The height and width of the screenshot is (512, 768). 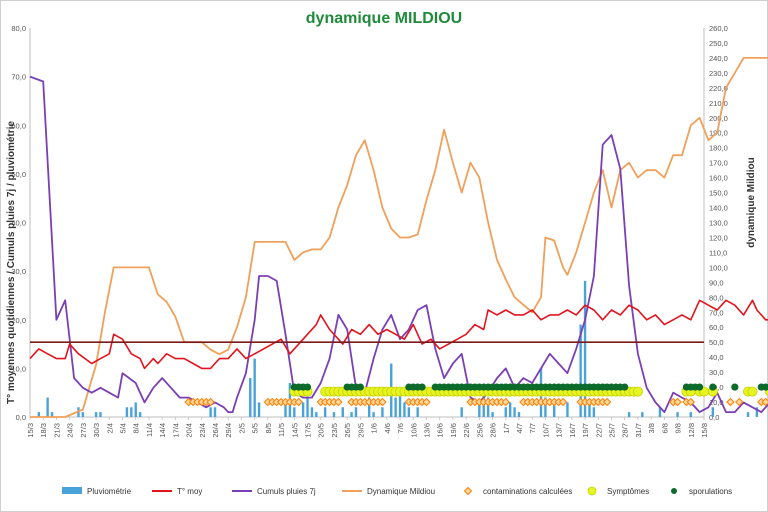 I want to click on x-tick-label: 20/5, so click(x=321, y=430).